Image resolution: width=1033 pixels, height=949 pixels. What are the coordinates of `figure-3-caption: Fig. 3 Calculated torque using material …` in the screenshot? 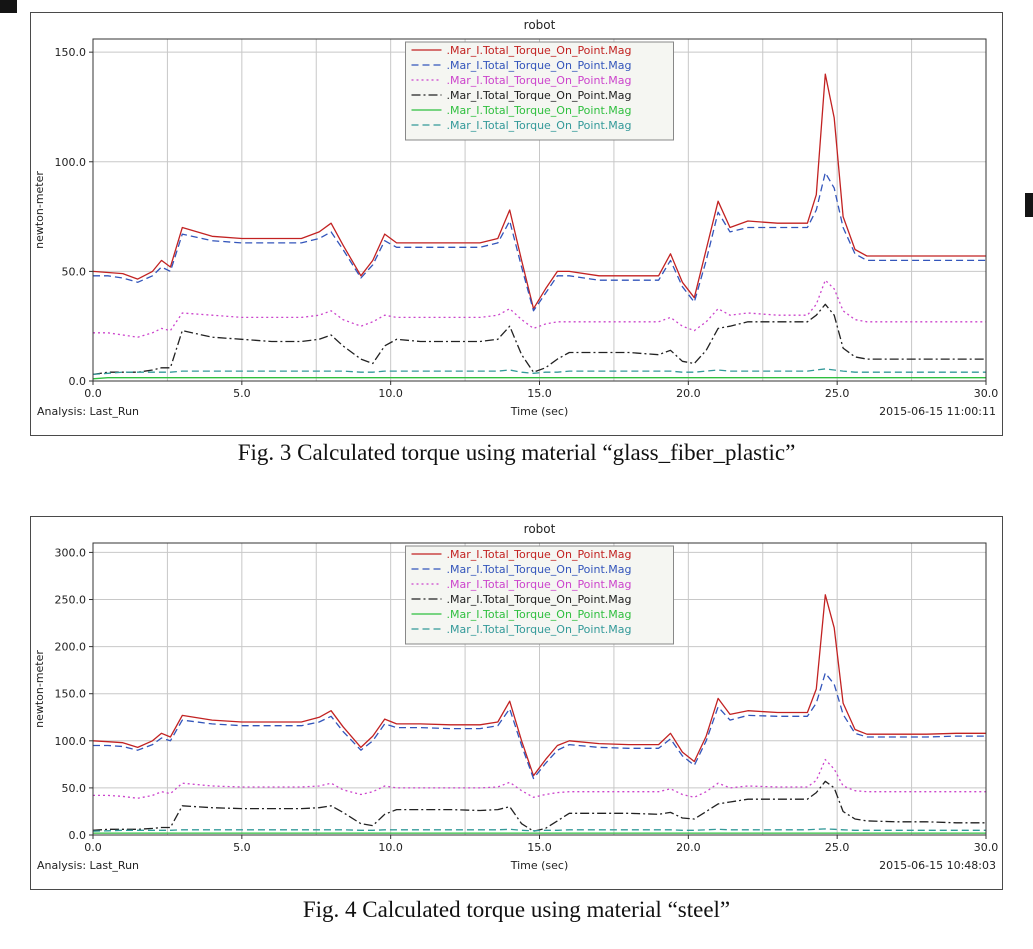 It's located at (516, 452).